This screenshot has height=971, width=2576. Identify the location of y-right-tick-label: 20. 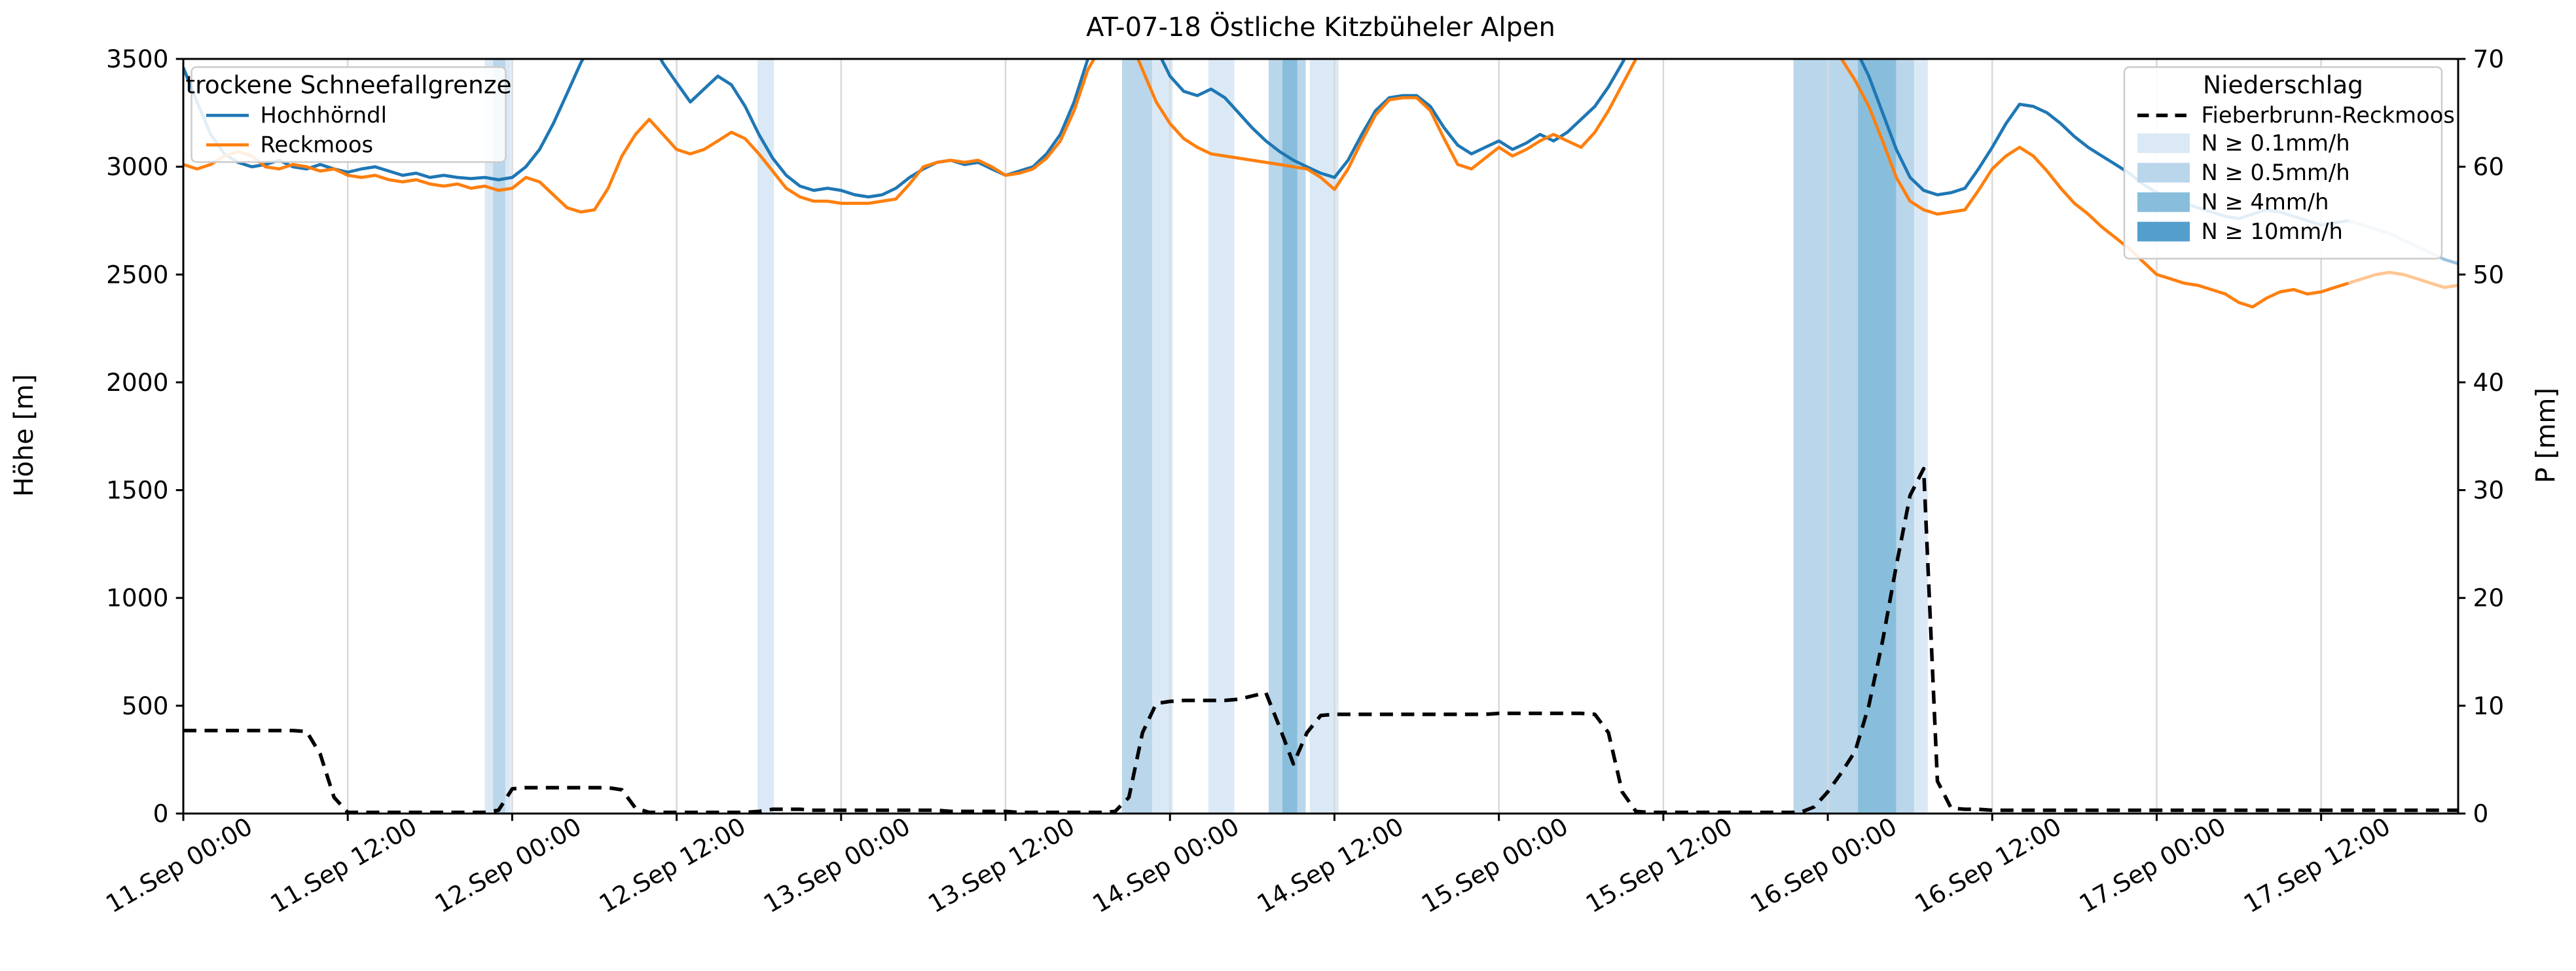
(2489, 597).